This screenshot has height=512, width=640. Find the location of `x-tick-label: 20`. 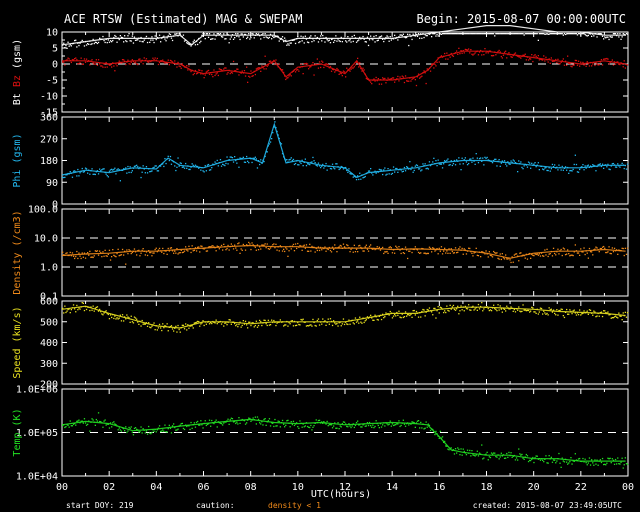

x-tick-label: 20 is located at coordinates (534, 487).